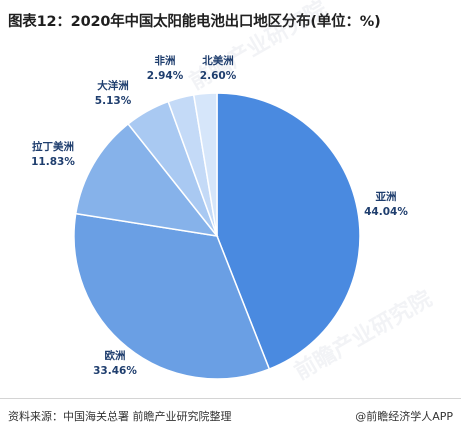  Describe the element at coordinates (386, 197) in the screenshot. I see `slice-name-label: 亚洲` at that location.